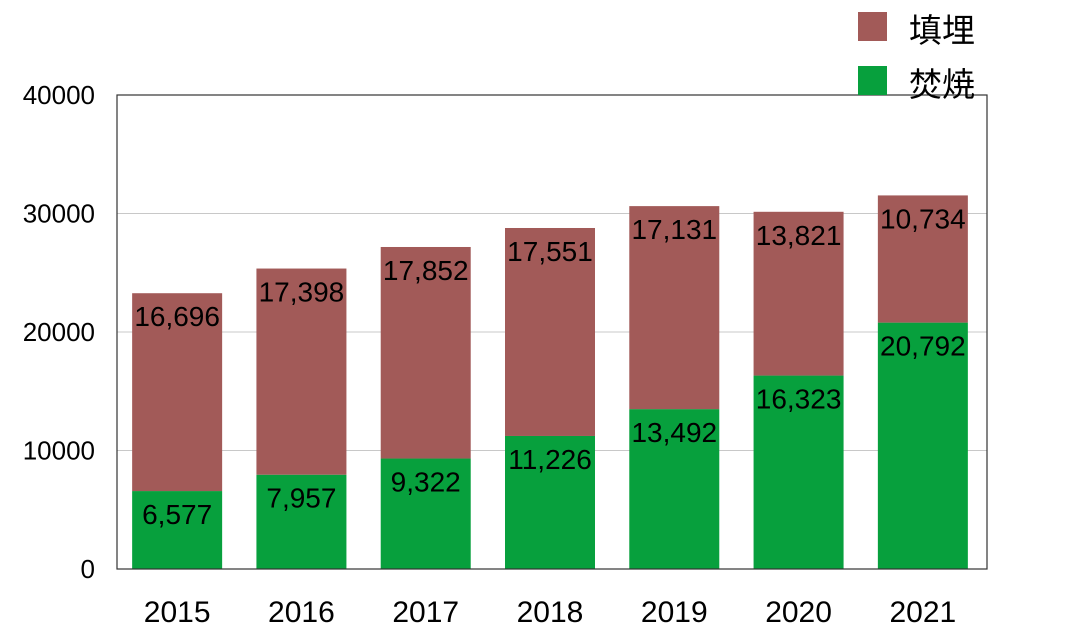 Image resolution: width=1080 pixels, height=633 pixels. Describe the element at coordinates (88, 569) in the screenshot. I see `y-tick-label: 0` at that location.